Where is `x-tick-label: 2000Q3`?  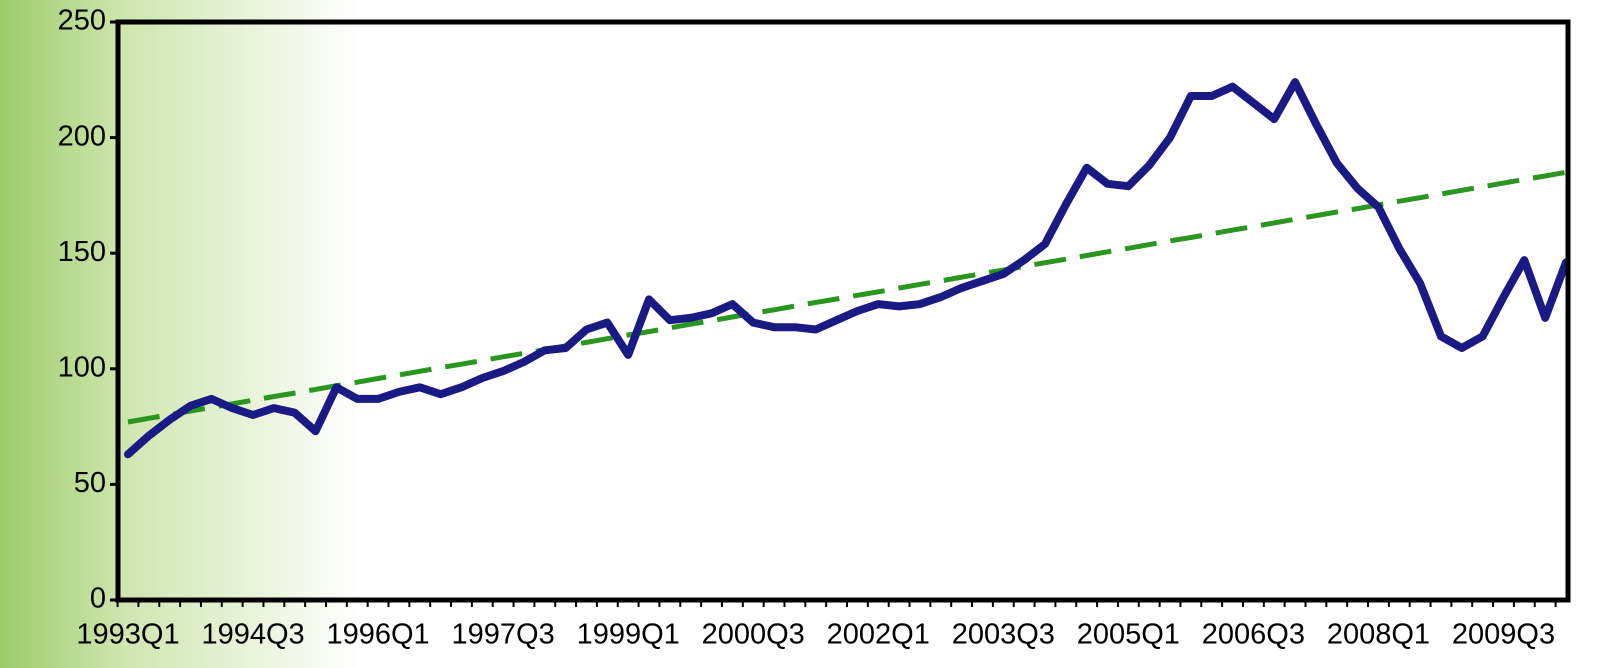
x-tick-label: 2000Q3 is located at coordinates (753, 635).